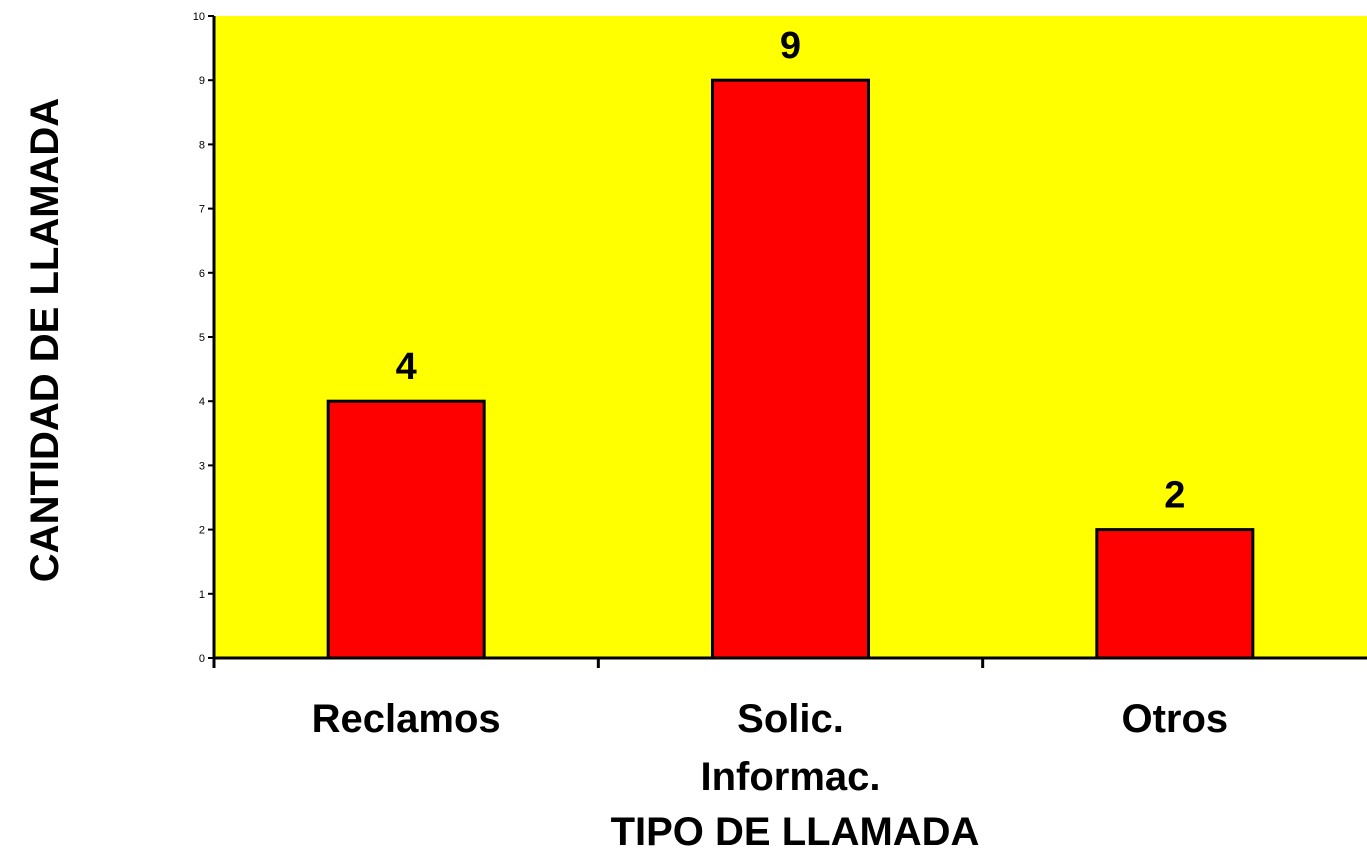  What do you see at coordinates (199, 17) in the screenshot?
I see `y-tick-label: 10` at bounding box center [199, 17].